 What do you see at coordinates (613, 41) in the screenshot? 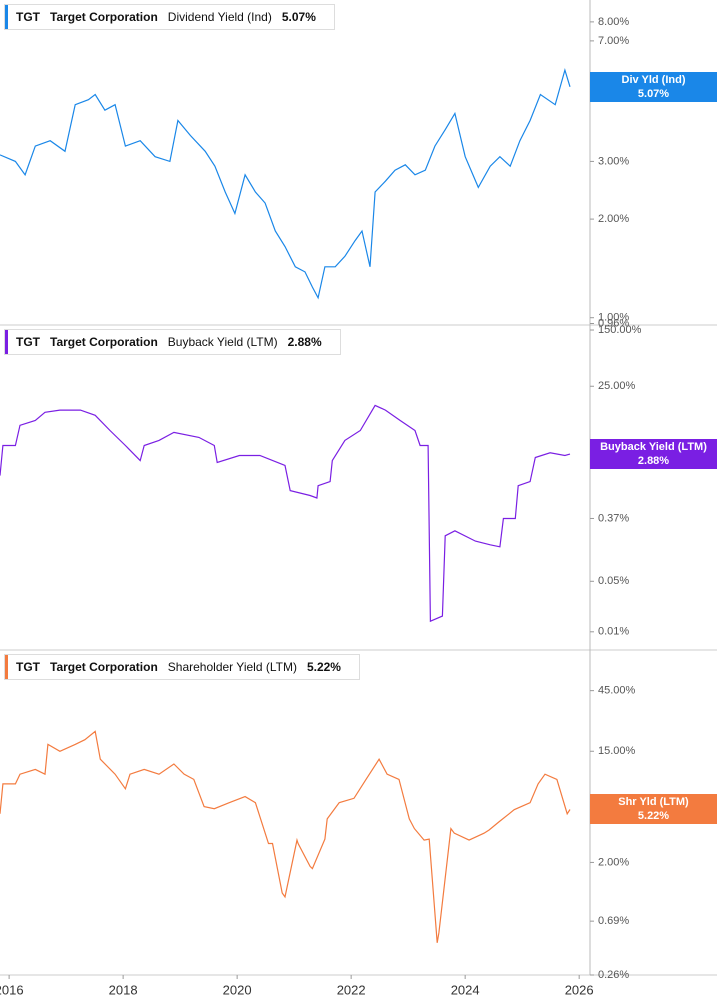
I see `y-tick-label: 7.00%` at bounding box center [613, 41].